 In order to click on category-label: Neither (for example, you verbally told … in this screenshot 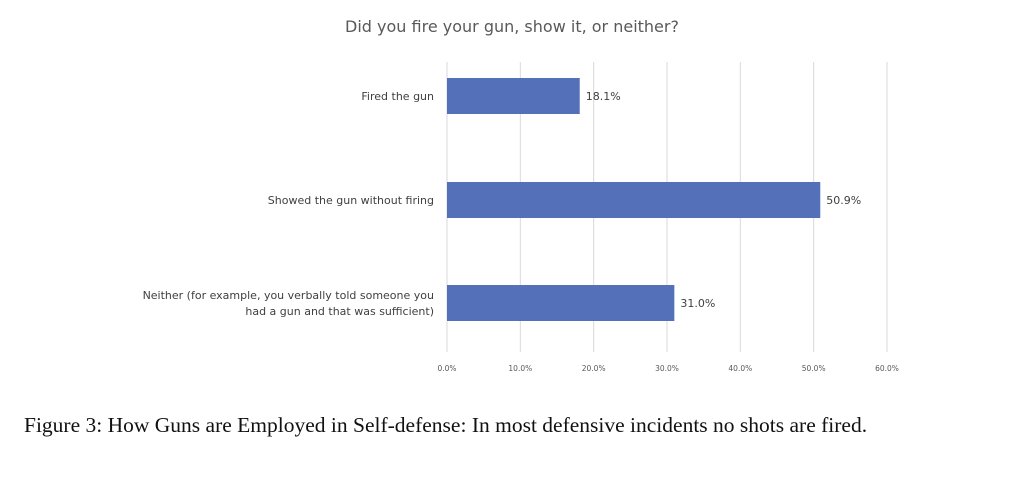, I will do `click(288, 295)`.